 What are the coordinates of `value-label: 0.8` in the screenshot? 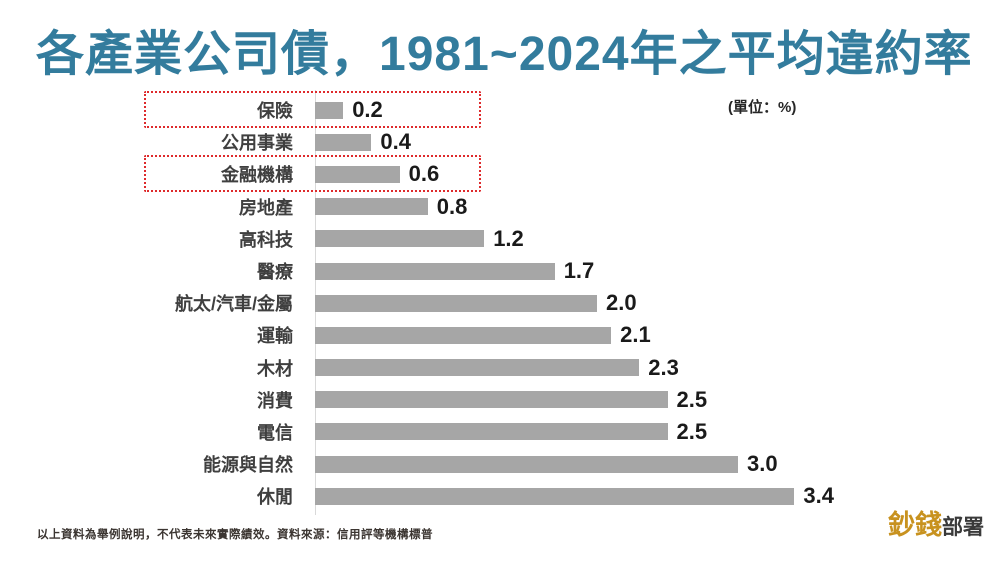 It's located at (452, 206).